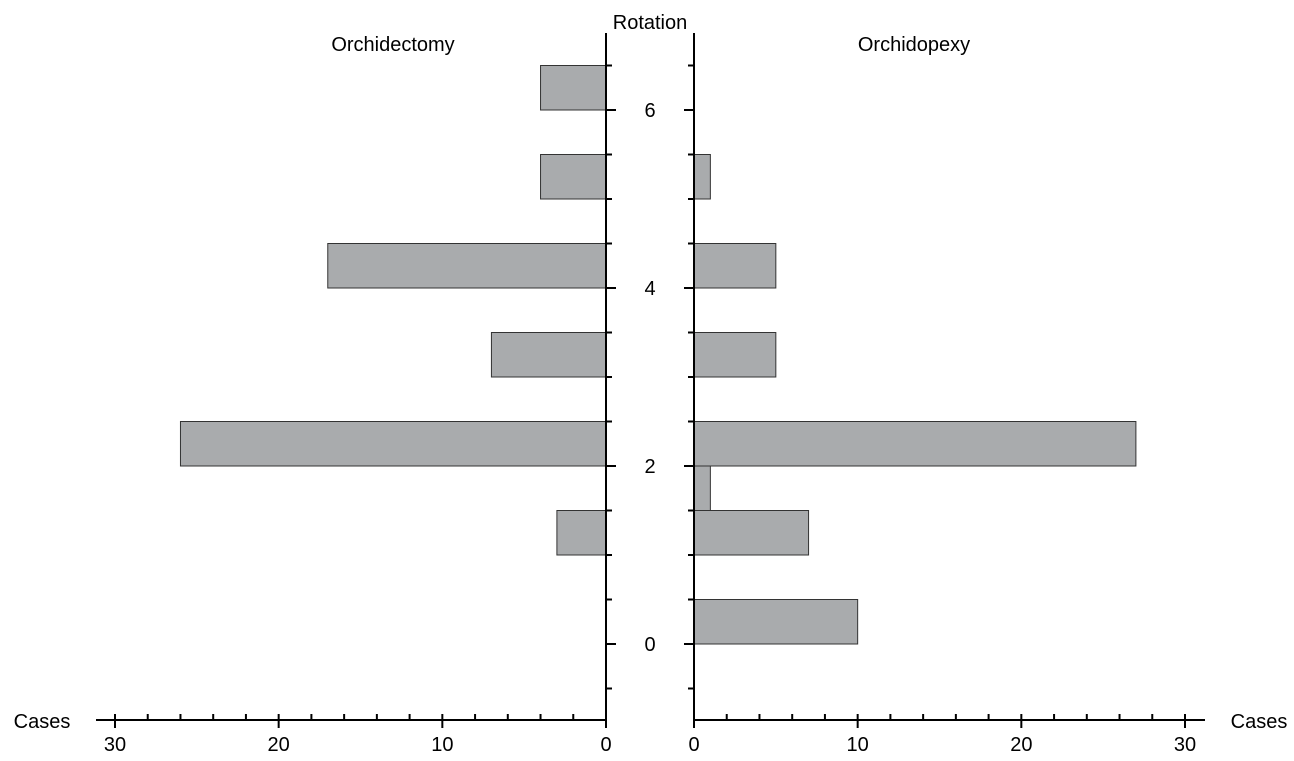  What do you see at coordinates (42, 722) in the screenshot?
I see `left-x-axis-label: Cases` at bounding box center [42, 722].